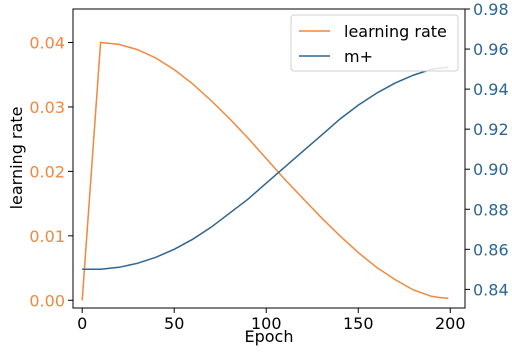 This screenshot has width=512, height=352. What do you see at coordinates (491, 89) in the screenshot?
I see `right-tick-label: 0.94` at bounding box center [491, 89].